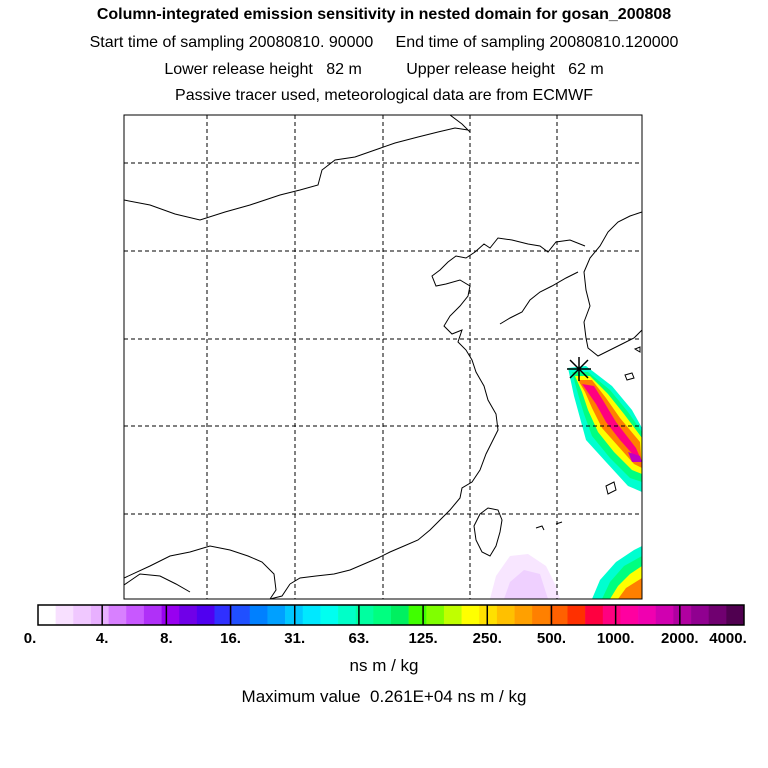 The width and height of the screenshot is (768, 768). I want to click on colorbar-units: ns m / kg, so click(384, 665).